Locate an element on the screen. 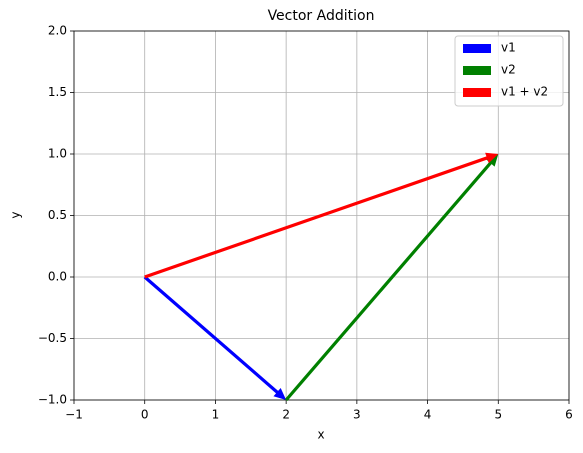 The image size is (583, 453). x-tick-label: −1 is located at coordinates (74, 415).